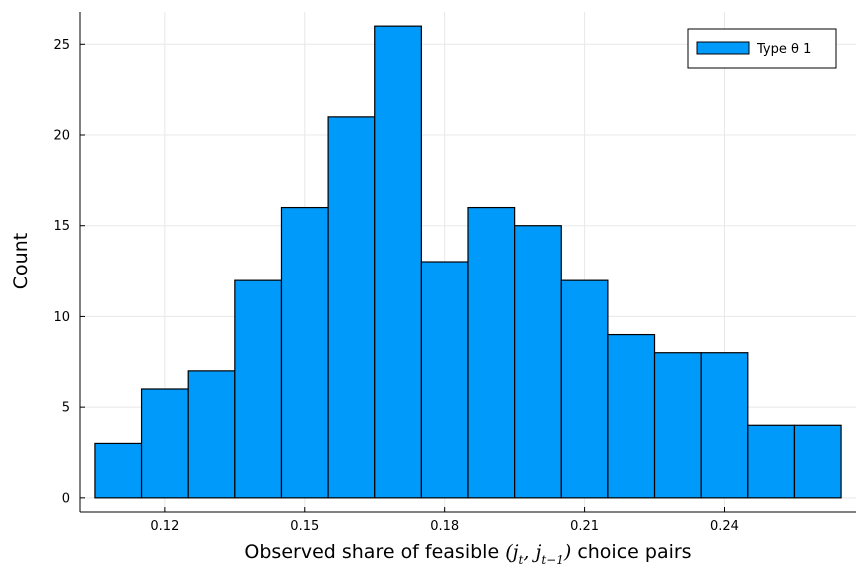 The image size is (857, 573). What do you see at coordinates (567, 552) in the screenshot?
I see `x-axis-title-math-close: )` at bounding box center [567, 552].